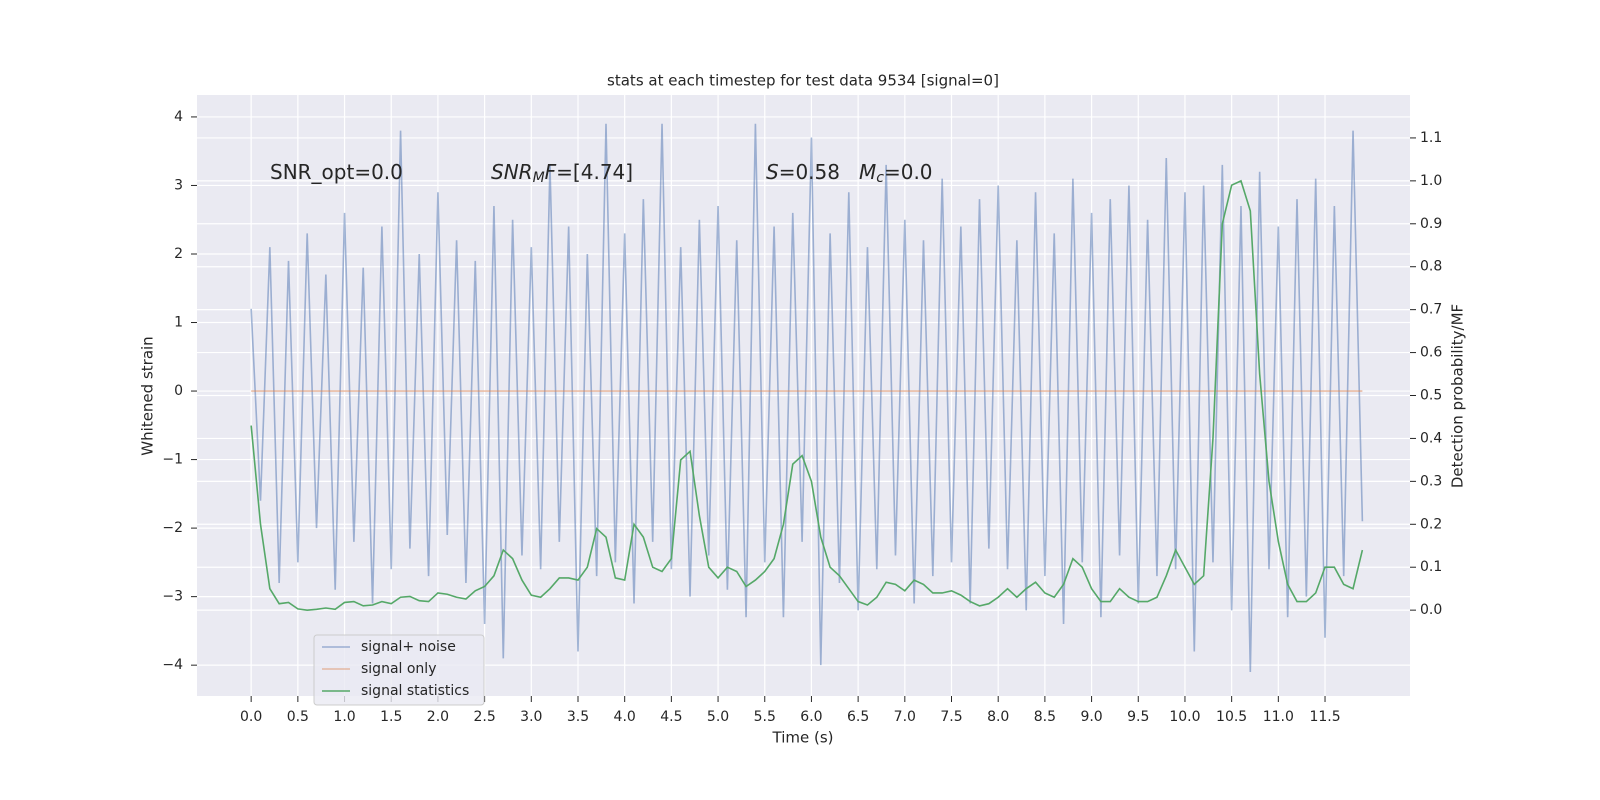 The width and height of the screenshot is (1600, 800). I want to click on x-tick-label: 5.0, so click(718, 717).